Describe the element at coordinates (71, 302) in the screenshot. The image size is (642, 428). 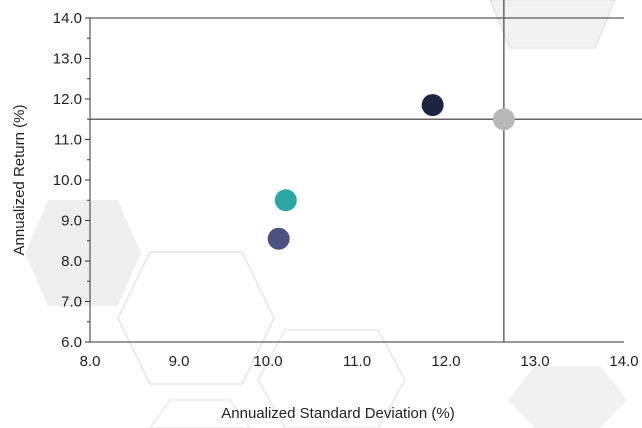
I see `y-tick-label: 7.0` at that location.